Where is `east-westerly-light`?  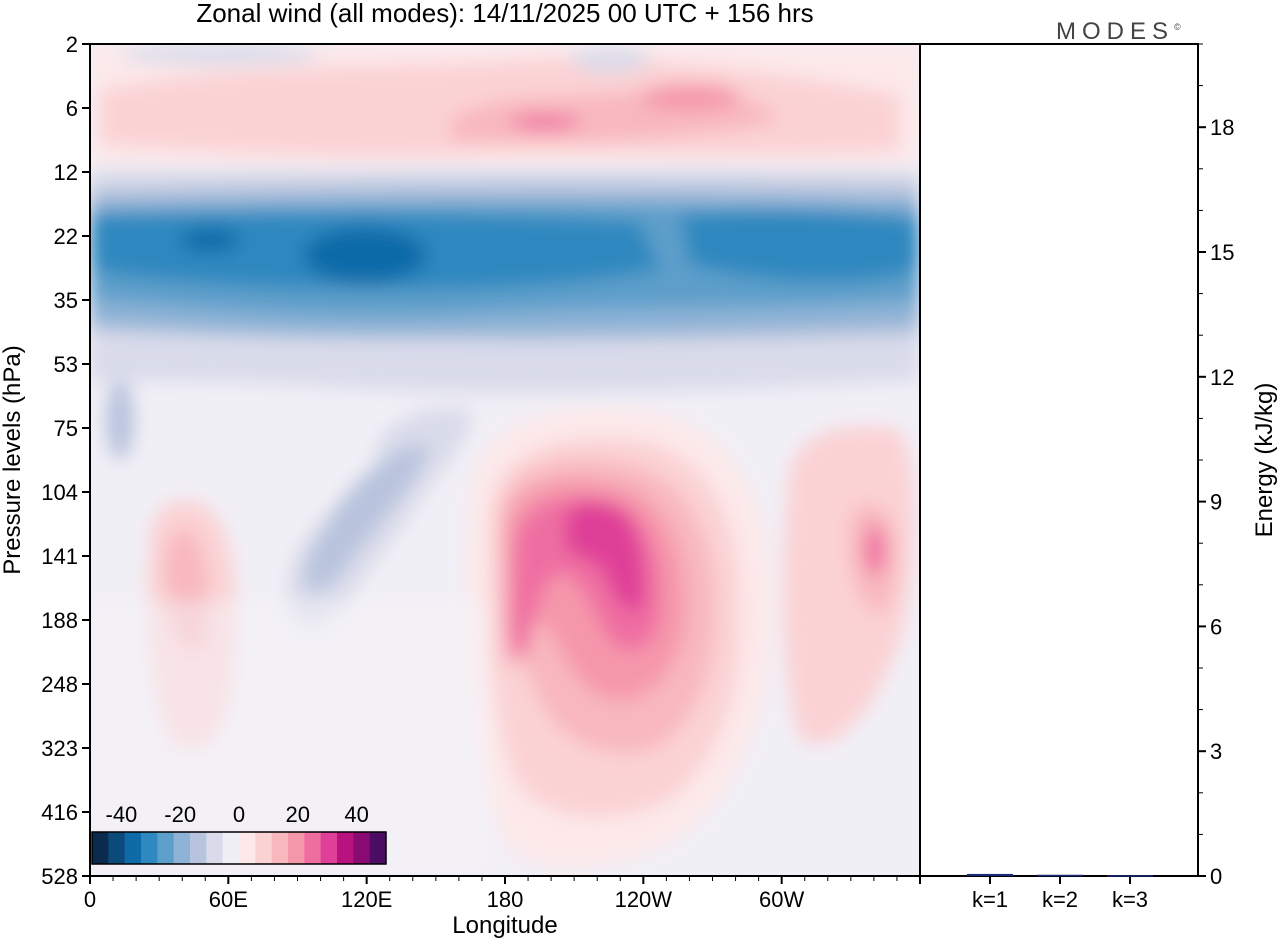 east-westerly-light is located at coordinates (849, 585).